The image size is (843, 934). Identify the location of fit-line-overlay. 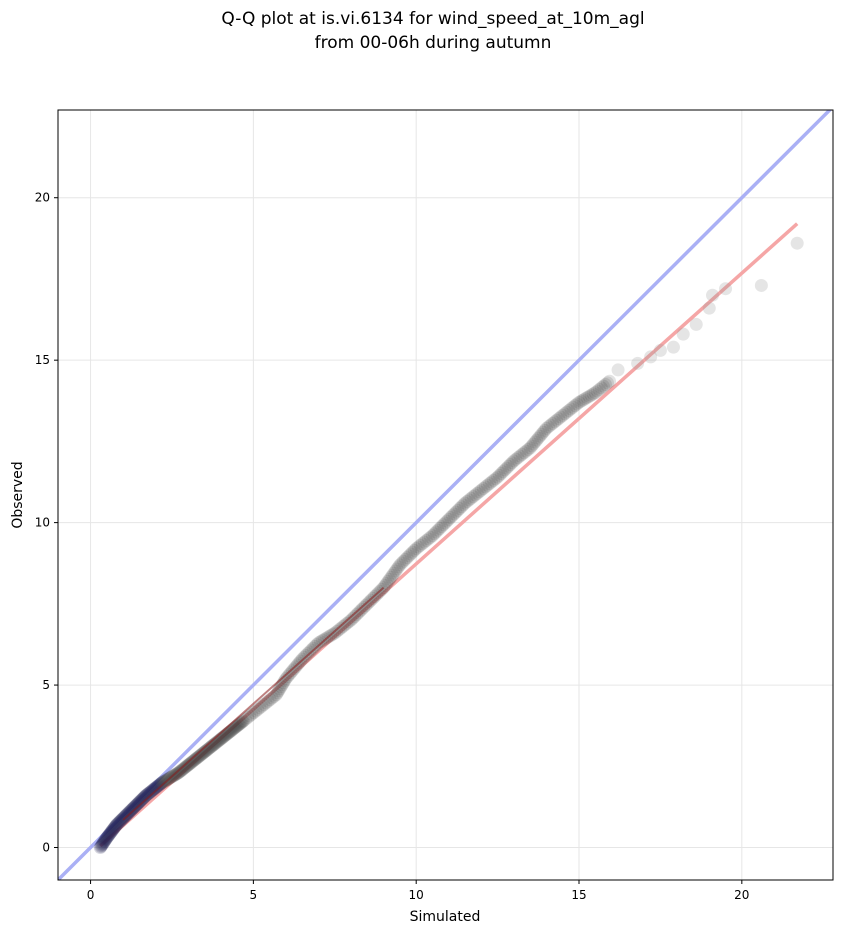
(253, 703).